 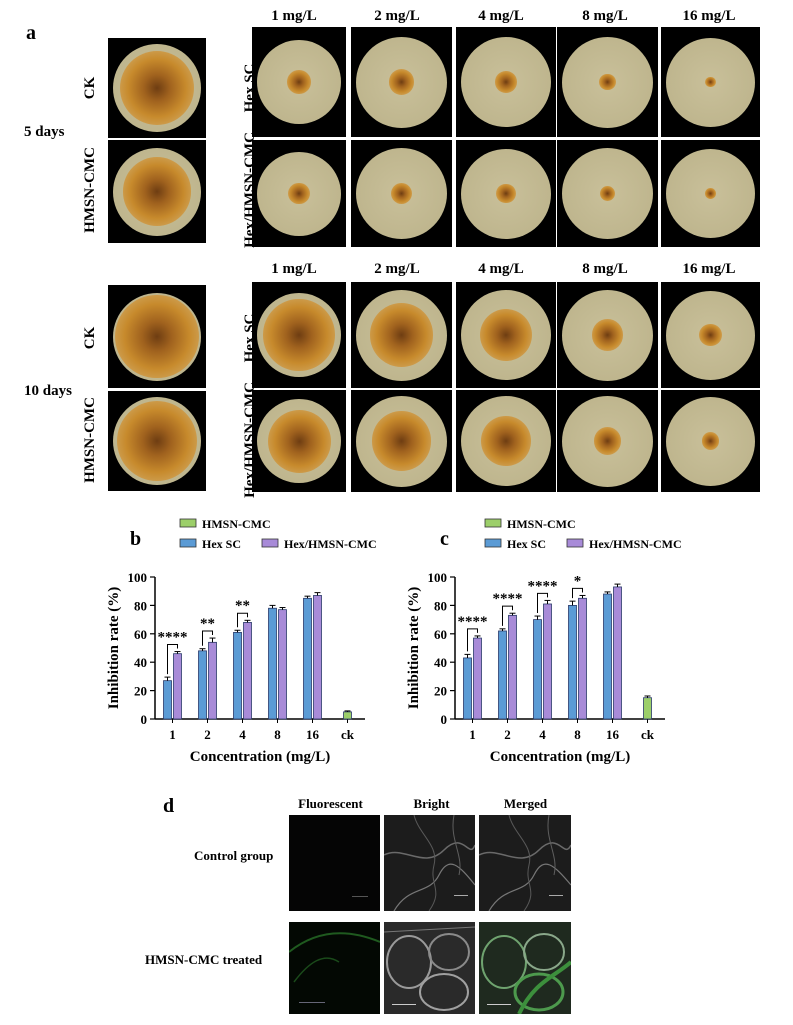 What do you see at coordinates (709, 269) in the screenshot?
I see `concentration-label-day10-5: 16 mg/L` at bounding box center [709, 269].